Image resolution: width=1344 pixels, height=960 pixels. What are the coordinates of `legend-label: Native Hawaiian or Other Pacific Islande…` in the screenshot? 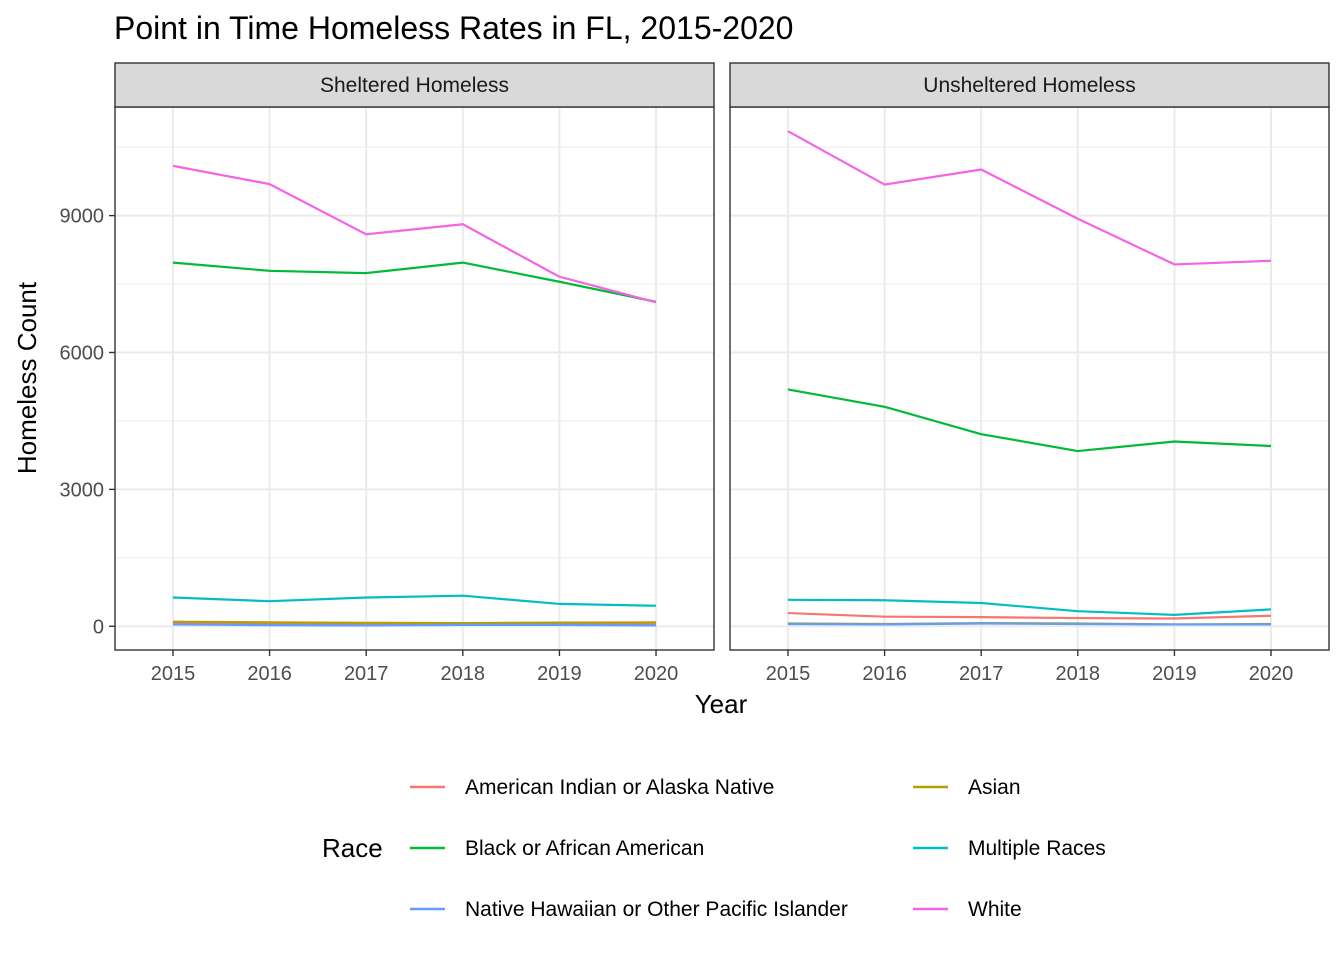 It's located at (656, 909).